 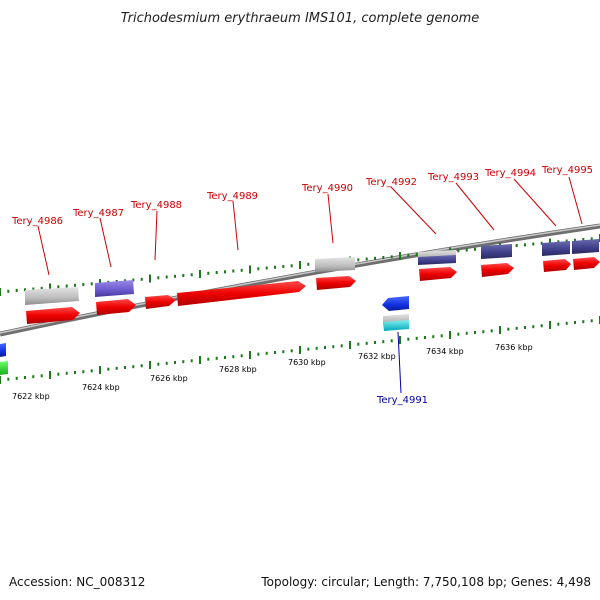 What do you see at coordinates (327, 188) in the screenshot?
I see `gene-label: Tery_4990` at bounding box center [327, 188].